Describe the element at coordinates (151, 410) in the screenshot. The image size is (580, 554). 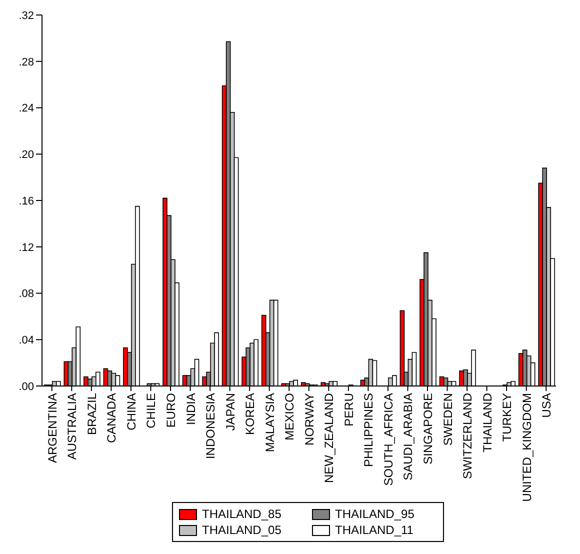
I see `x-tick-label: CHILE` at that location.